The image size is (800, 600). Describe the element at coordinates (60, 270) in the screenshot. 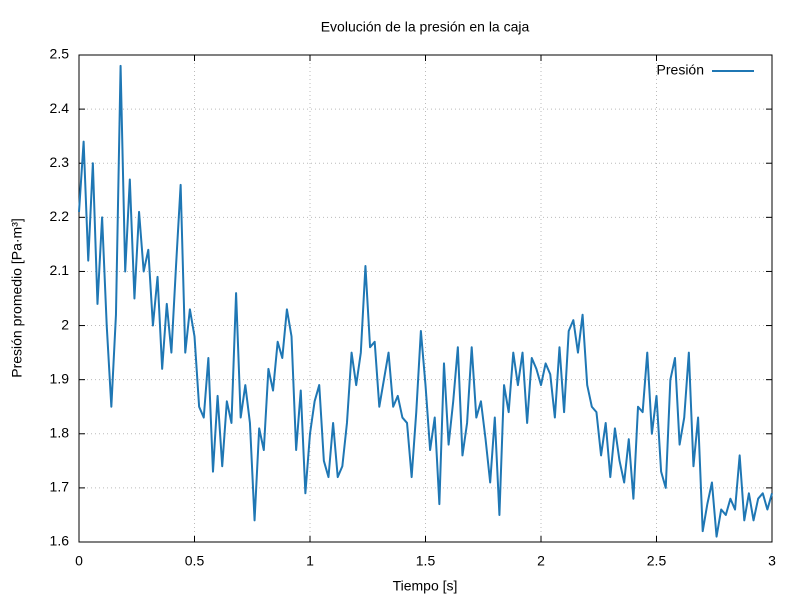

I see `y-tick-label: 2.1` at that location.